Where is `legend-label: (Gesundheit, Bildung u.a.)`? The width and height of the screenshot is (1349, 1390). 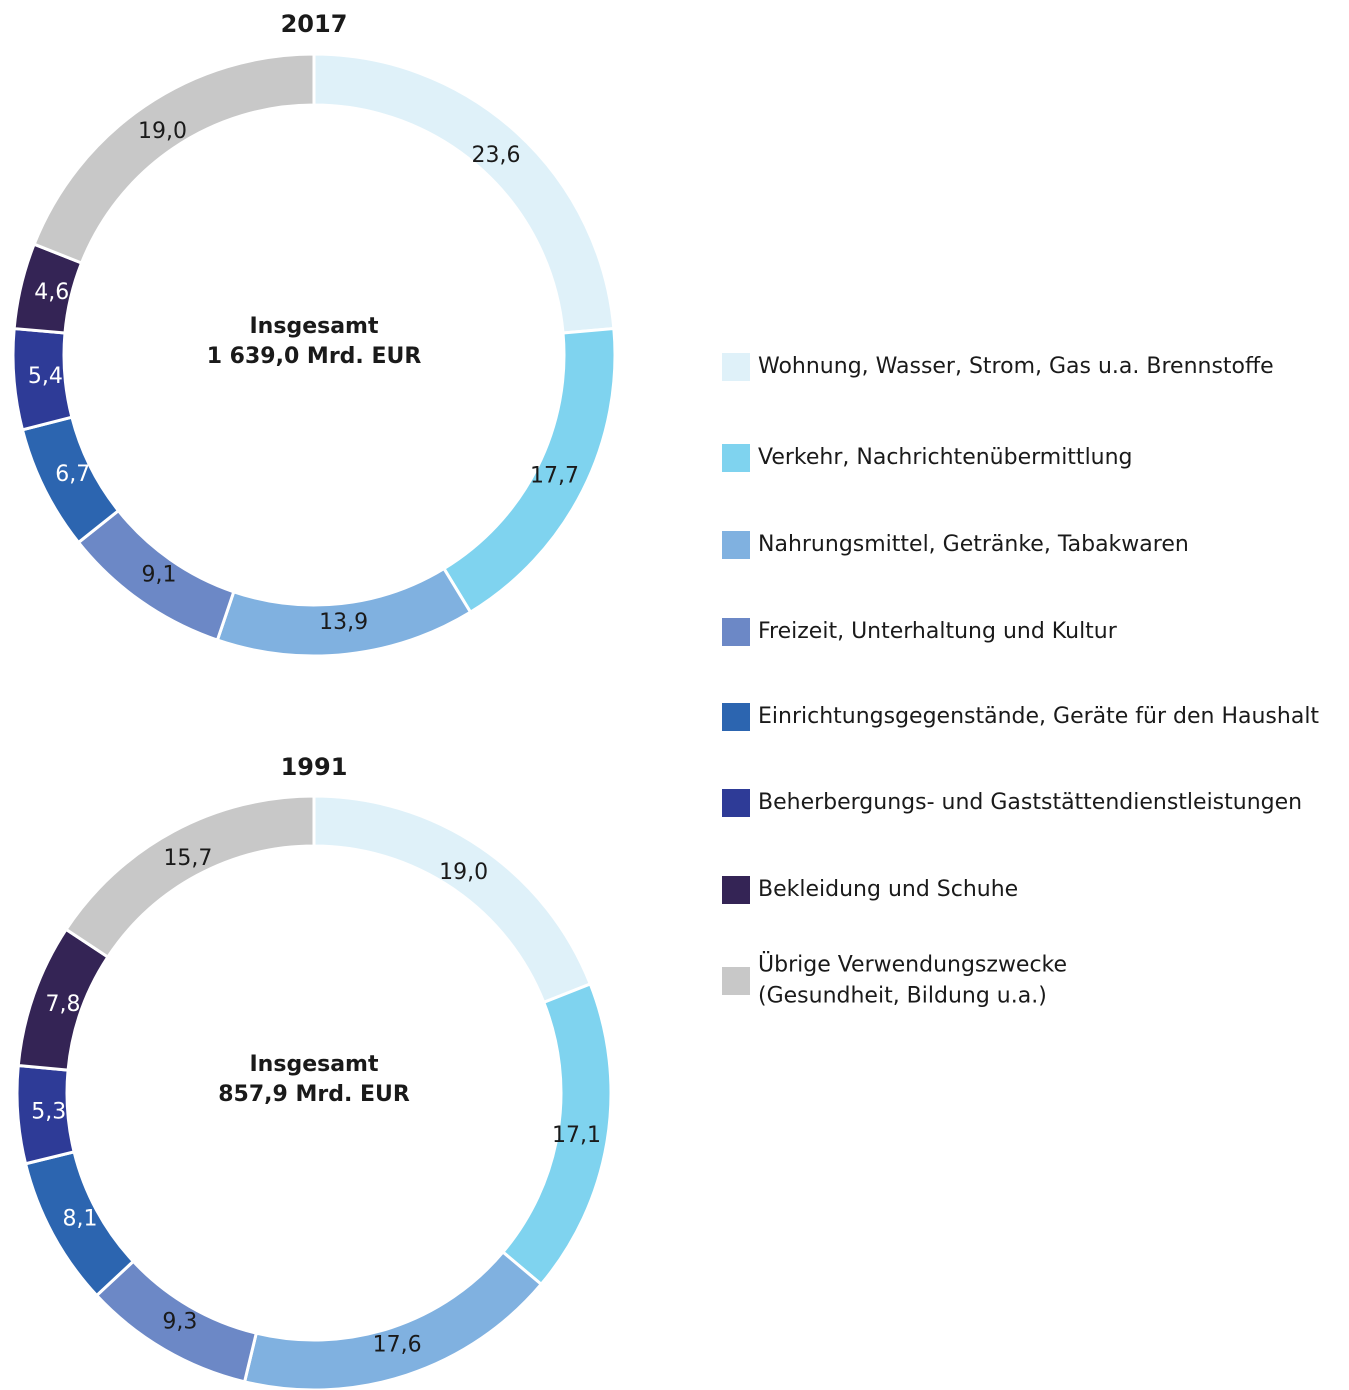
legend-label: (Gesundheit, Bildung u.a.) is located at coordinates (902, 996).